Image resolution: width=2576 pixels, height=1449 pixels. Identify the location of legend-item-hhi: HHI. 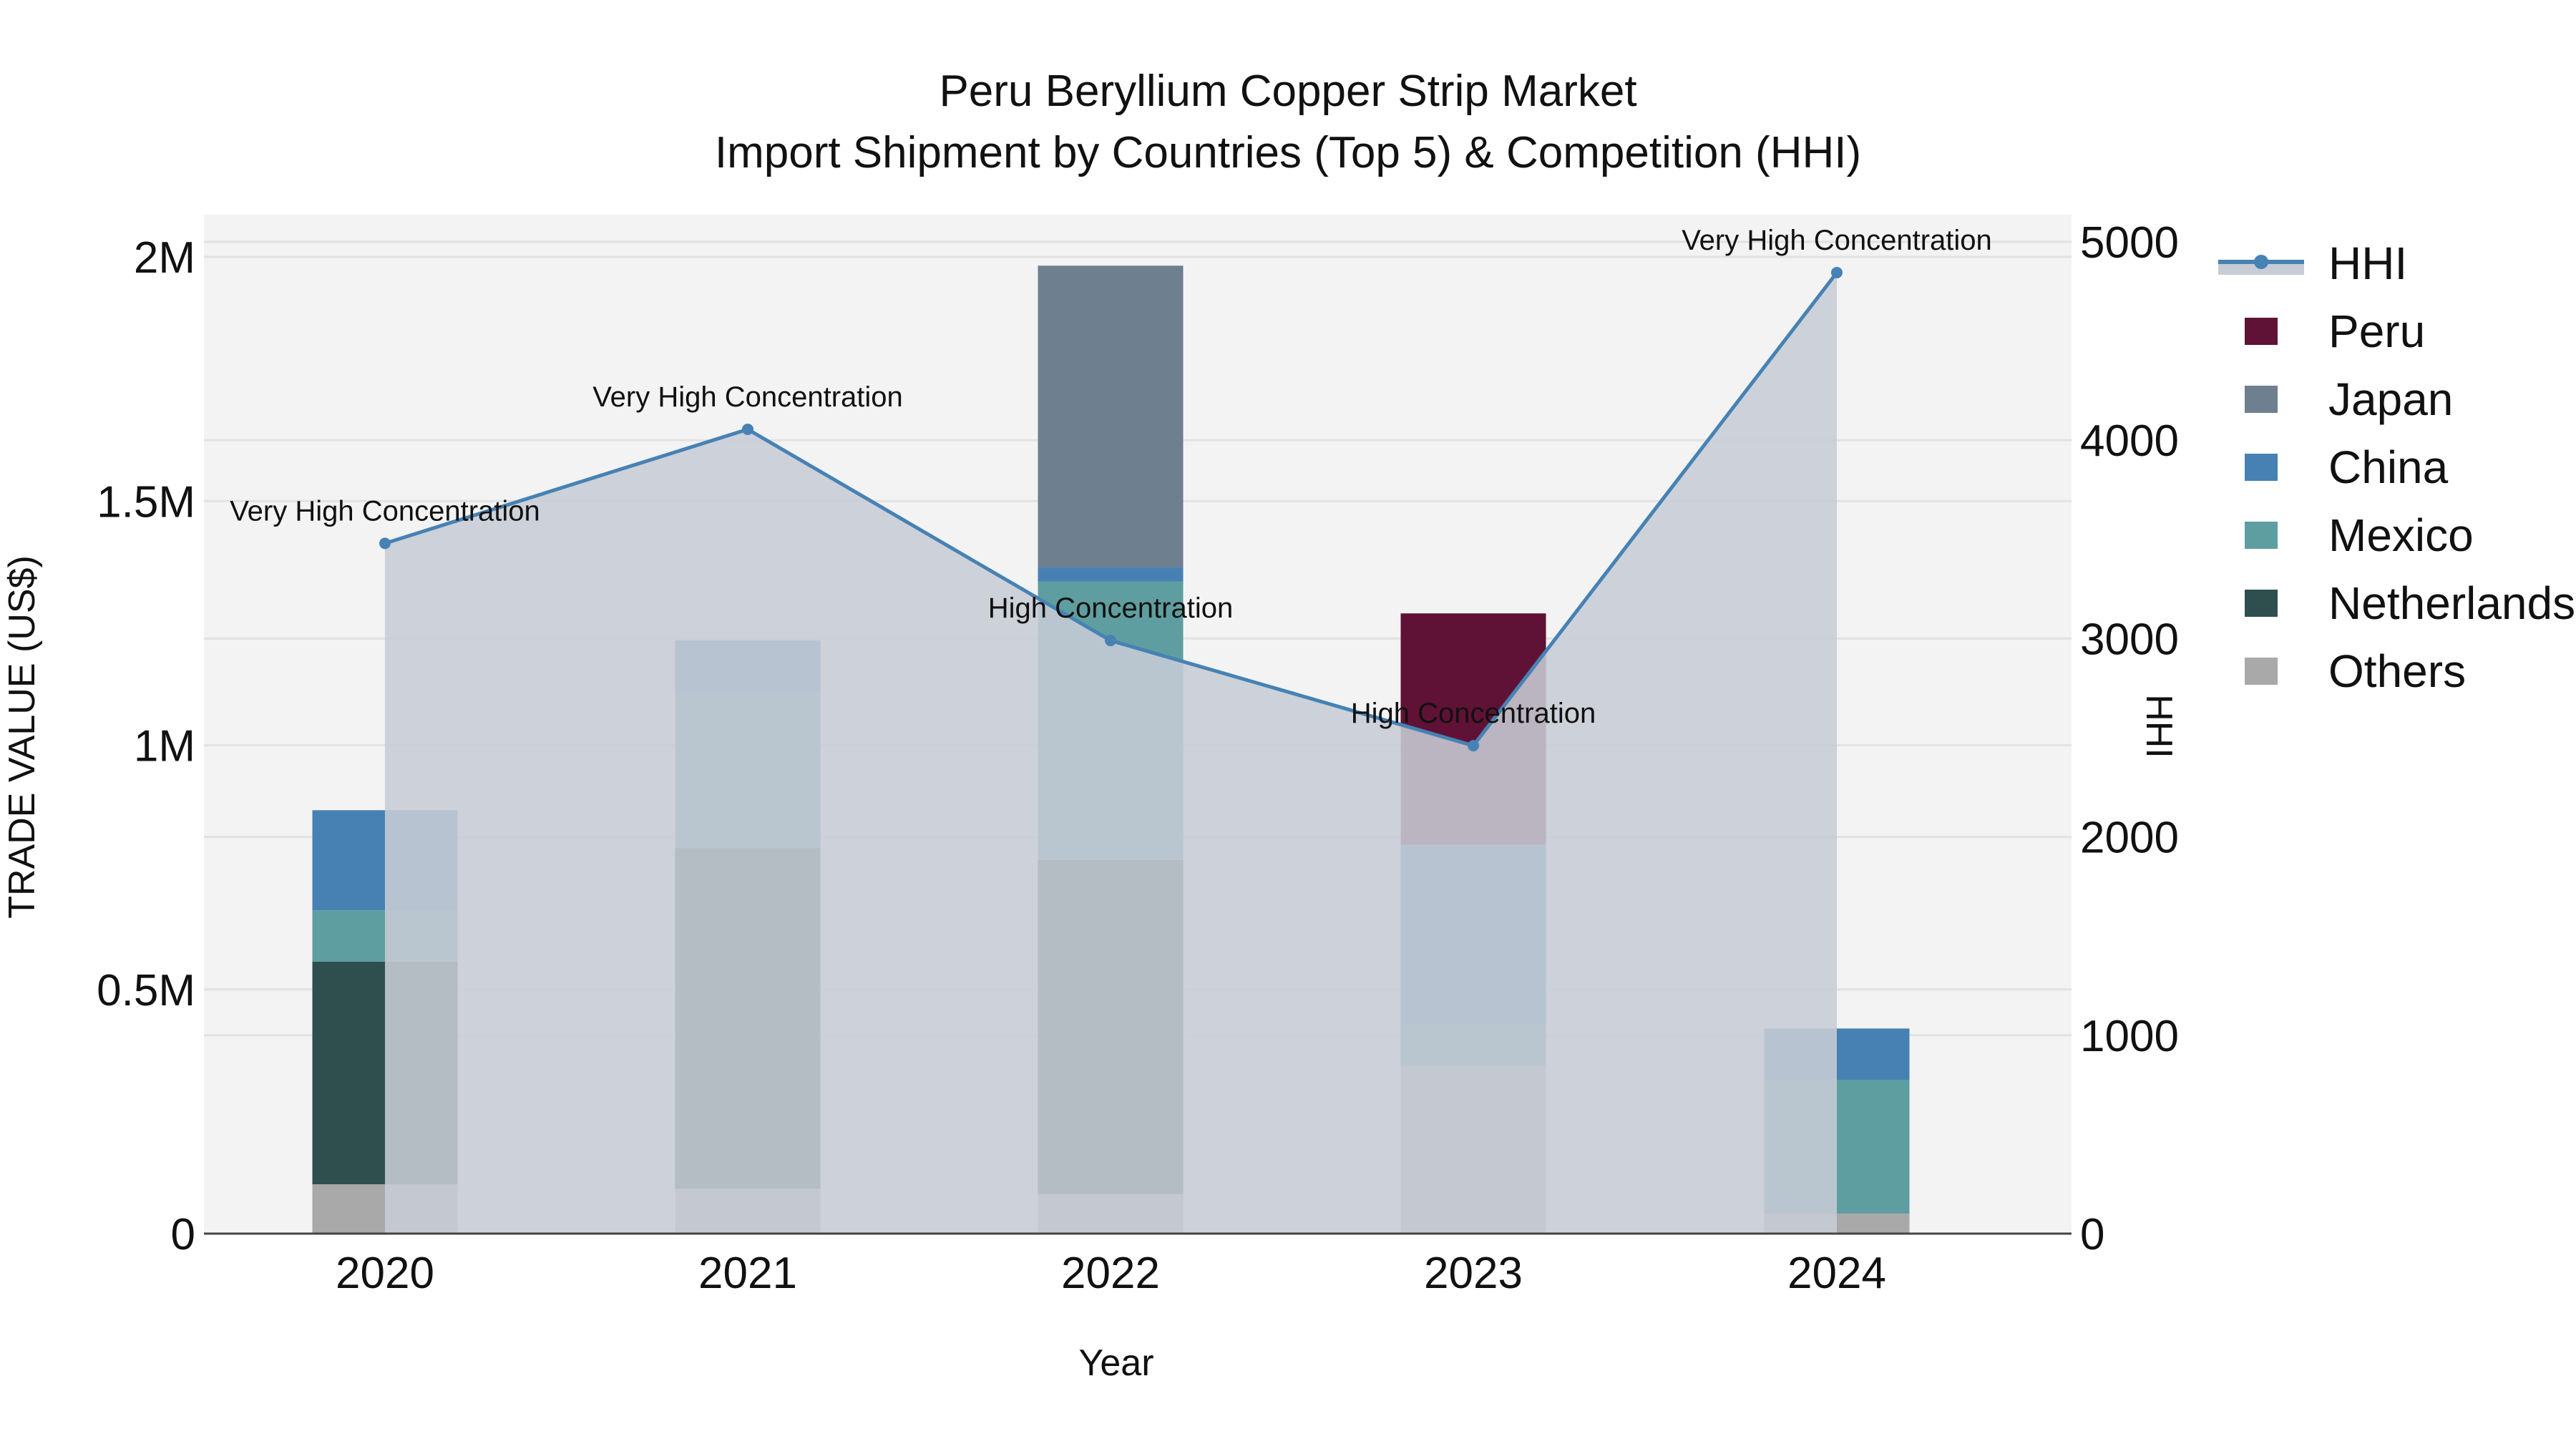
(2396, 263).